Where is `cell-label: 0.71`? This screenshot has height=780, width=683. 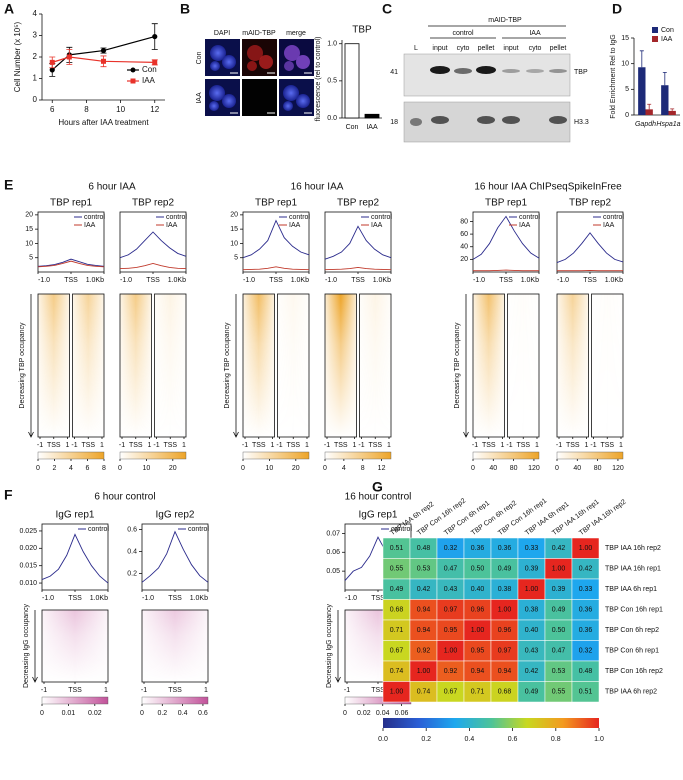
cell-label: 0.71 is located at coordinates (397, 630).